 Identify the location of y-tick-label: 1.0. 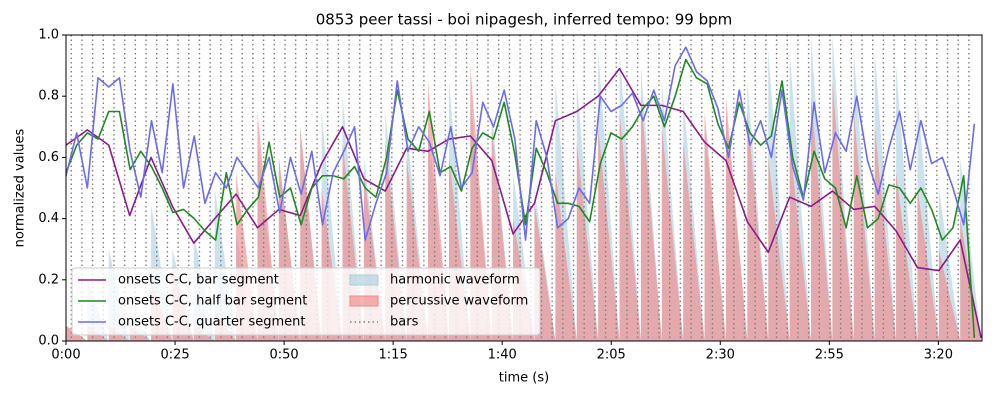
(48, 35).